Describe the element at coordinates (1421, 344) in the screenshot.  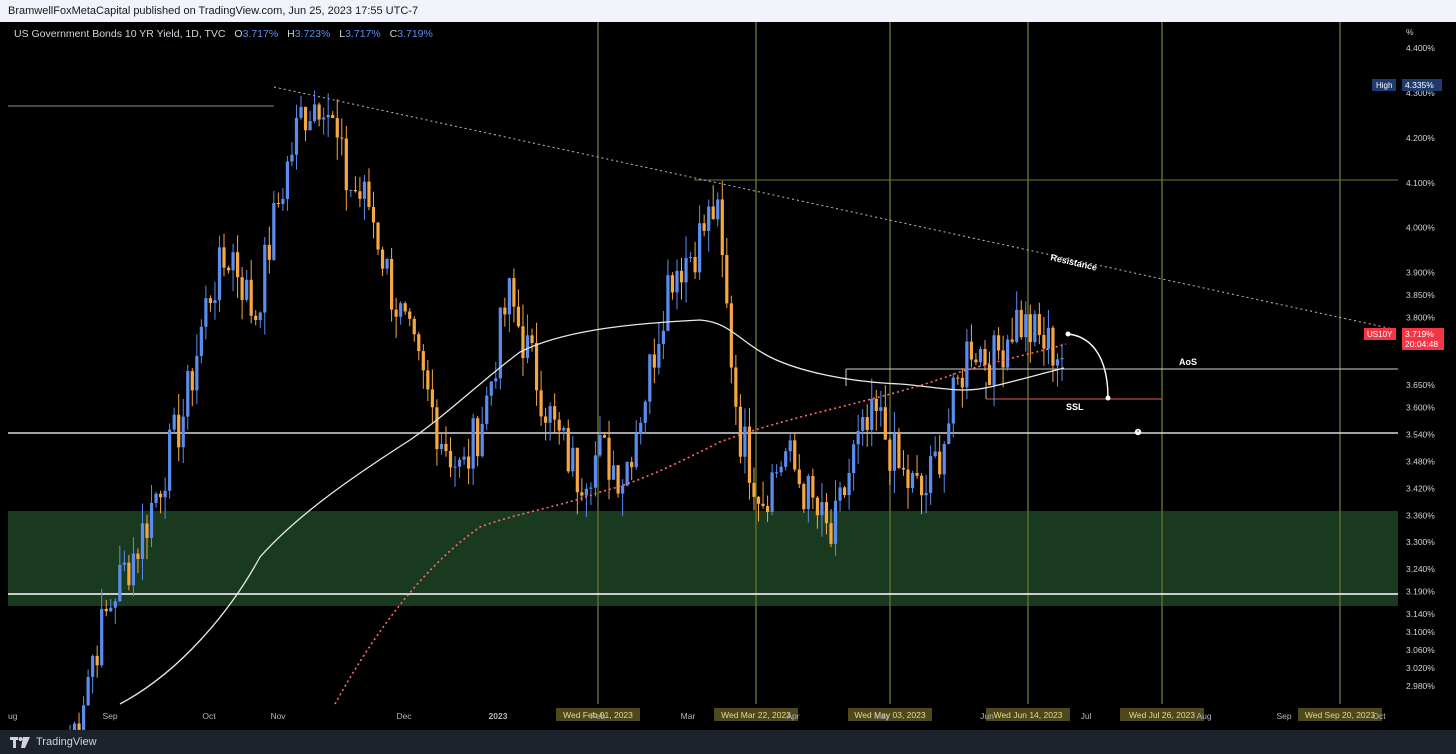
I see `bar-countdown: 20:04:48` at that location.